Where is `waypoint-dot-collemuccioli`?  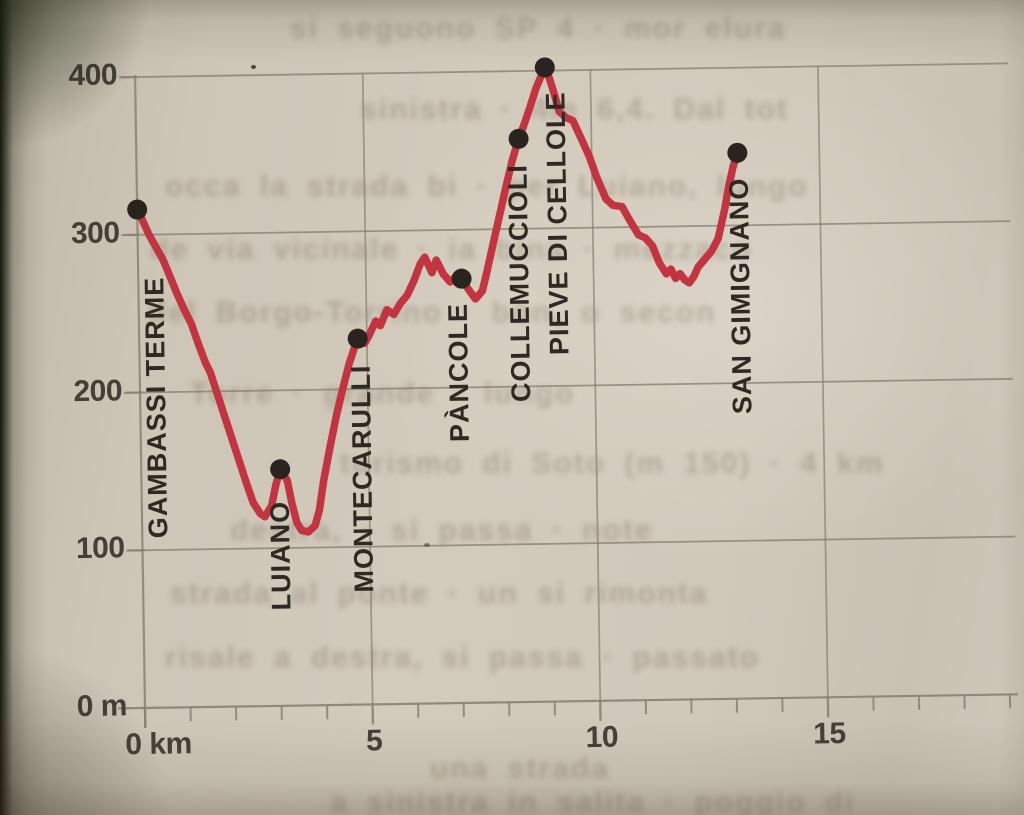 waypoint-dot-collemuccioli is located at coordinates (518, 138).